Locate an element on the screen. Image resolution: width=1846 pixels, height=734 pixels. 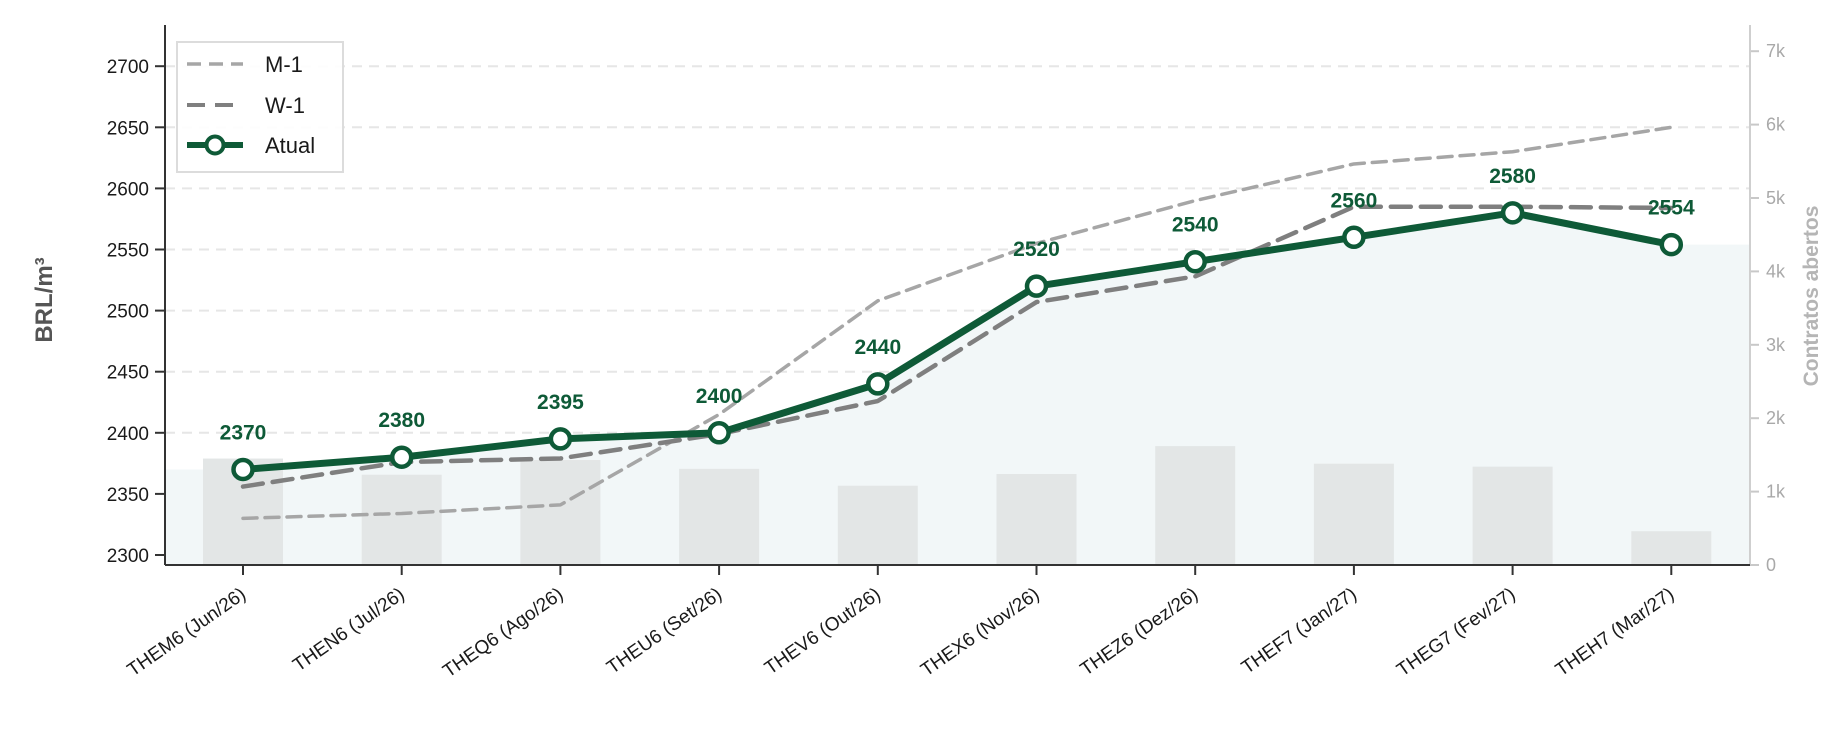
x-tick-label: THEQ6 (Ago/26) is located at coordinates (503, 633).